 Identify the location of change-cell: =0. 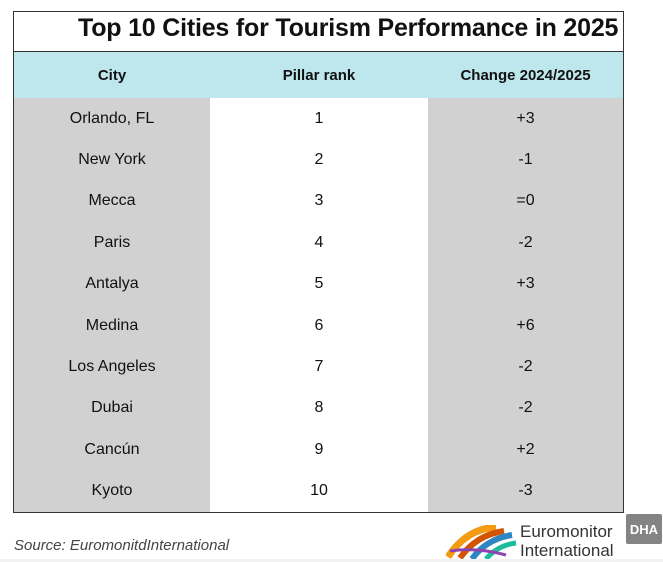
(525, 201).